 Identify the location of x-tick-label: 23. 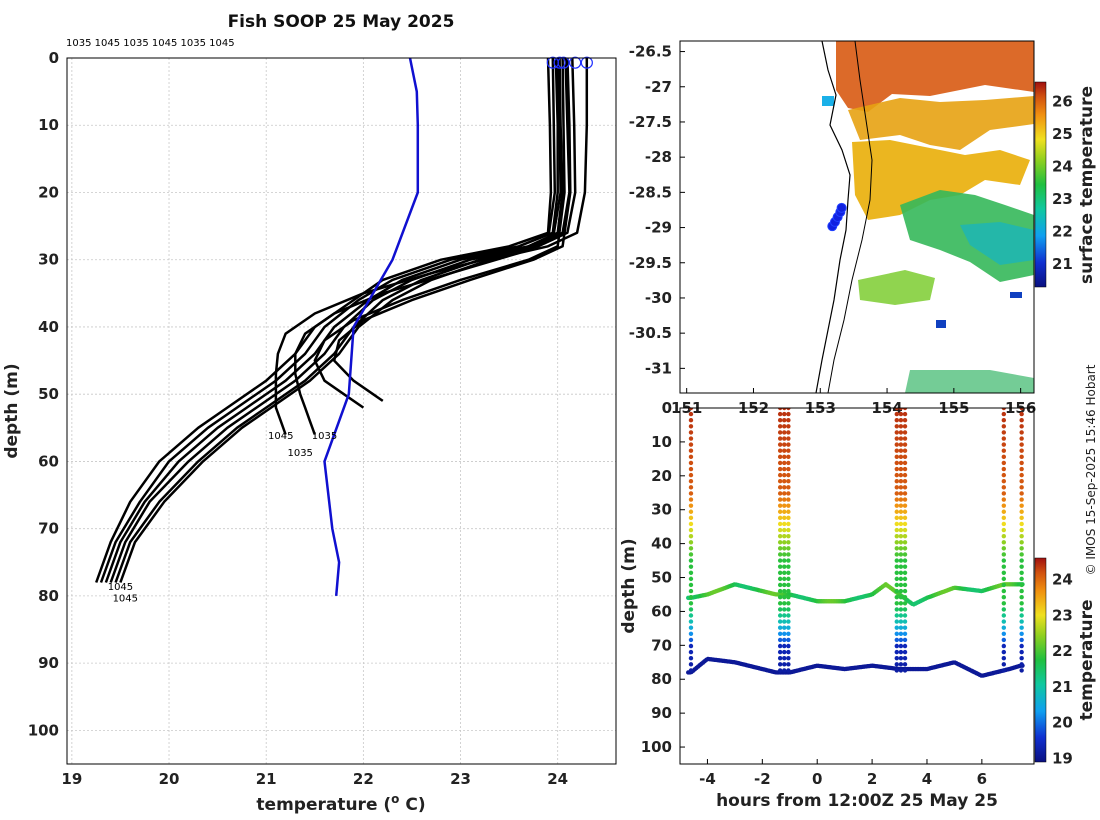
(460, 779).